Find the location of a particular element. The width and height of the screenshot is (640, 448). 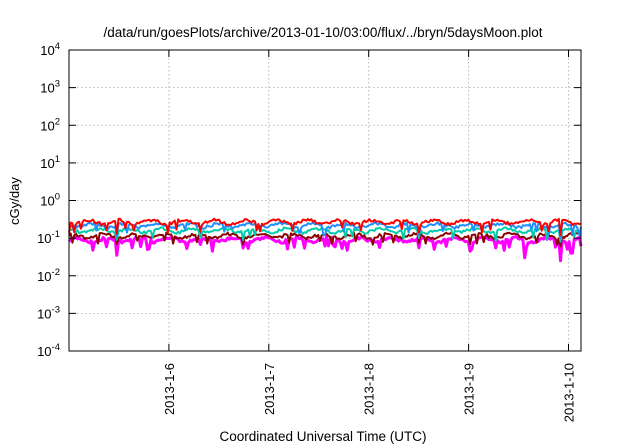

x-tick-label: 2013-1-7 is located at coordinates (269, 389).